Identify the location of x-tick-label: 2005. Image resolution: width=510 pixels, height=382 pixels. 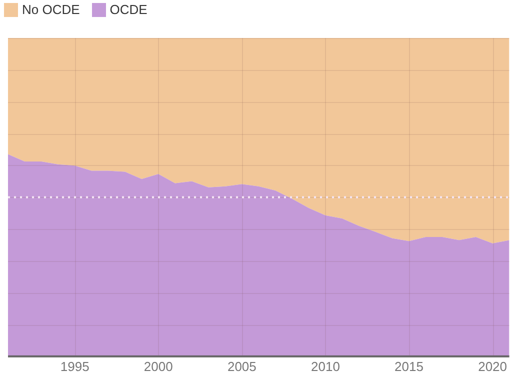
(241, 366).